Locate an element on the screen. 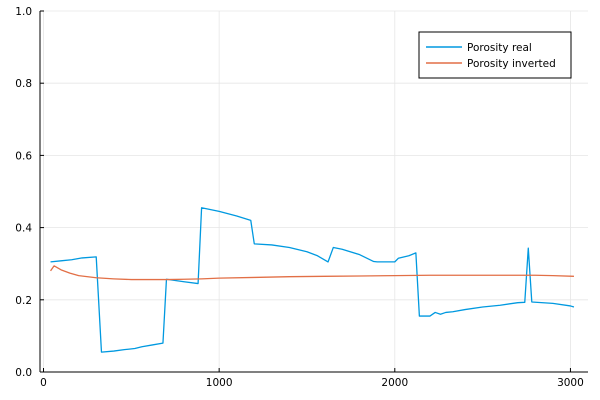 Image resolution: width=600 pixels, height=400 pixels. legend-box is located at coordinates (495, 55).